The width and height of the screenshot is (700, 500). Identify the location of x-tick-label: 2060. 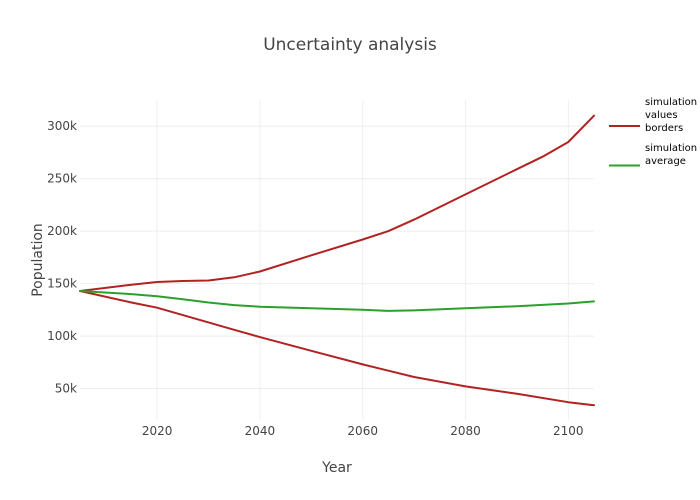
(362, 431).